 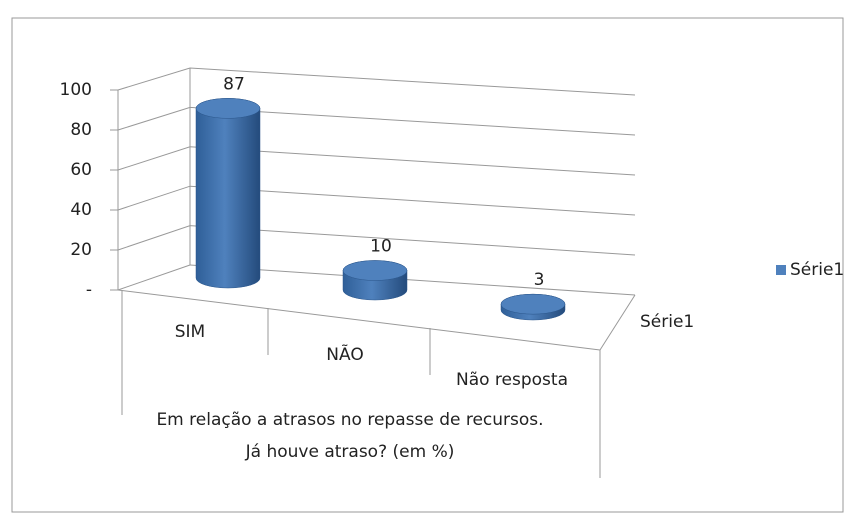 I want to click on depth-axis-label: Série1, so click(x=667, y=322).